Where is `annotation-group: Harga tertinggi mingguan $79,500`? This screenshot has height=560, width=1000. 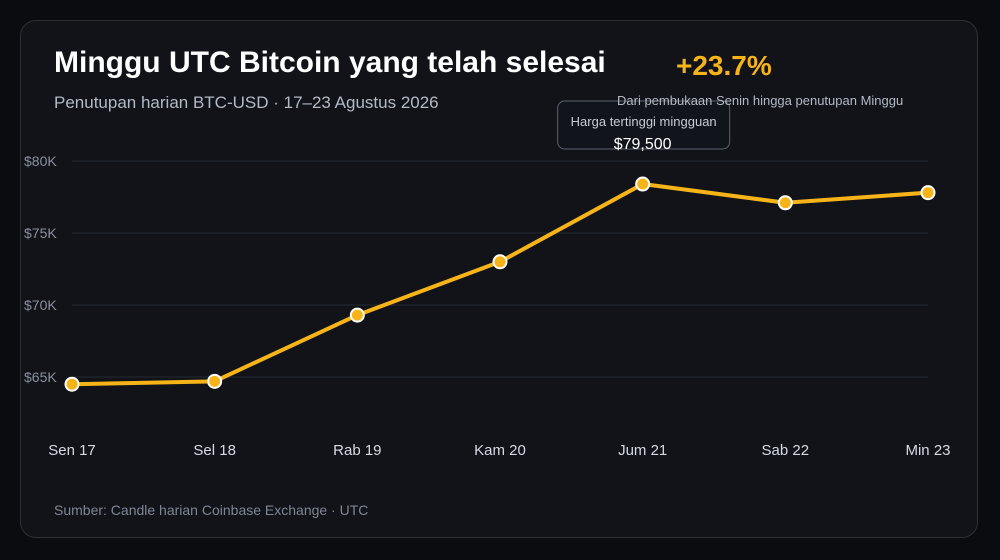
annotation-group: Harga tertinggi mingguan $79,500 is located at coordinates (644, 126).